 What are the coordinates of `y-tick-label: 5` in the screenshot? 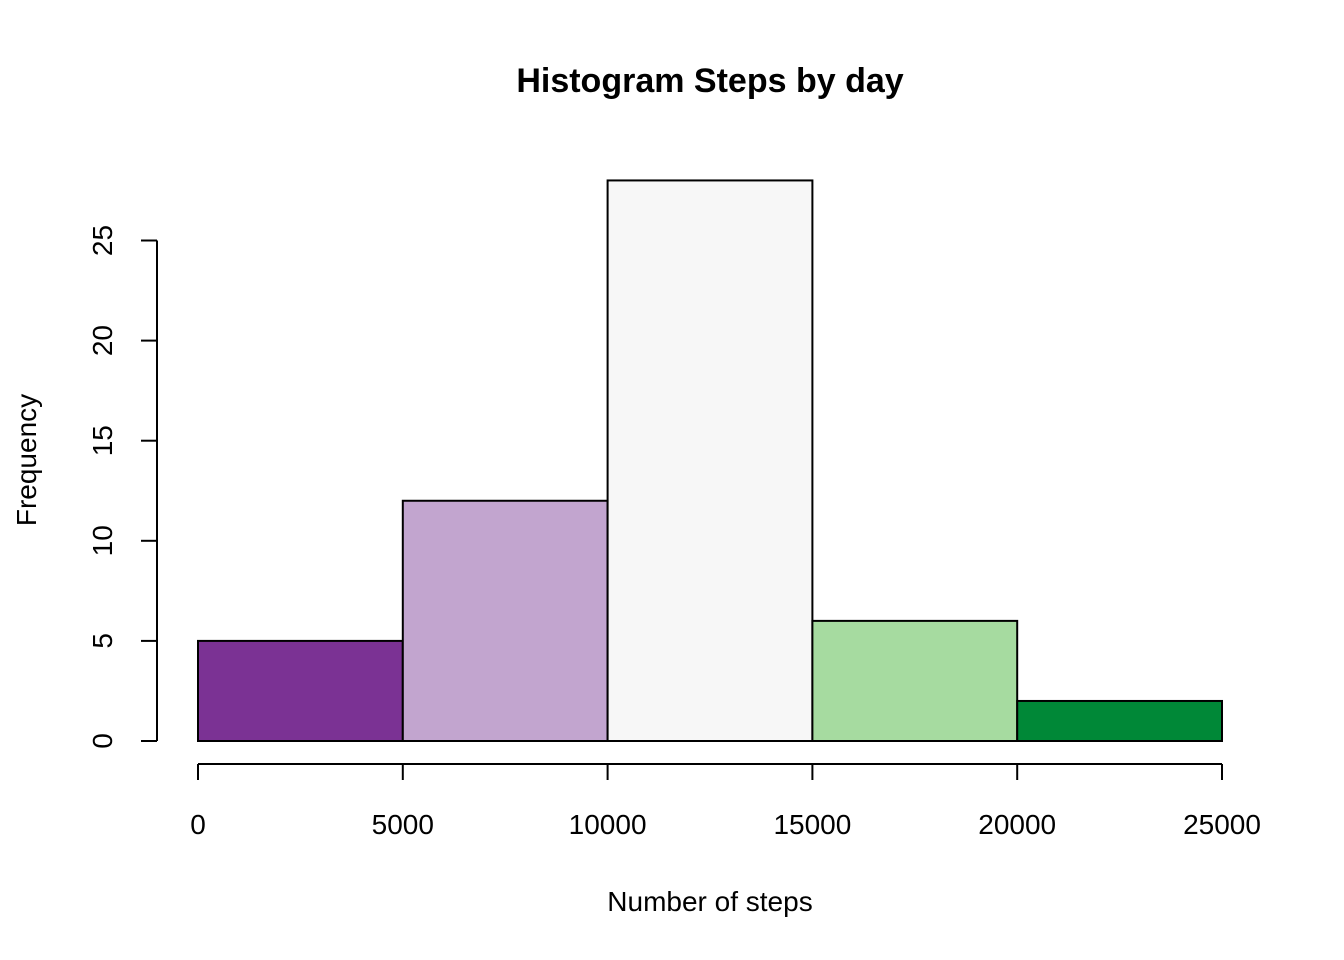 It's located at (102, 641).